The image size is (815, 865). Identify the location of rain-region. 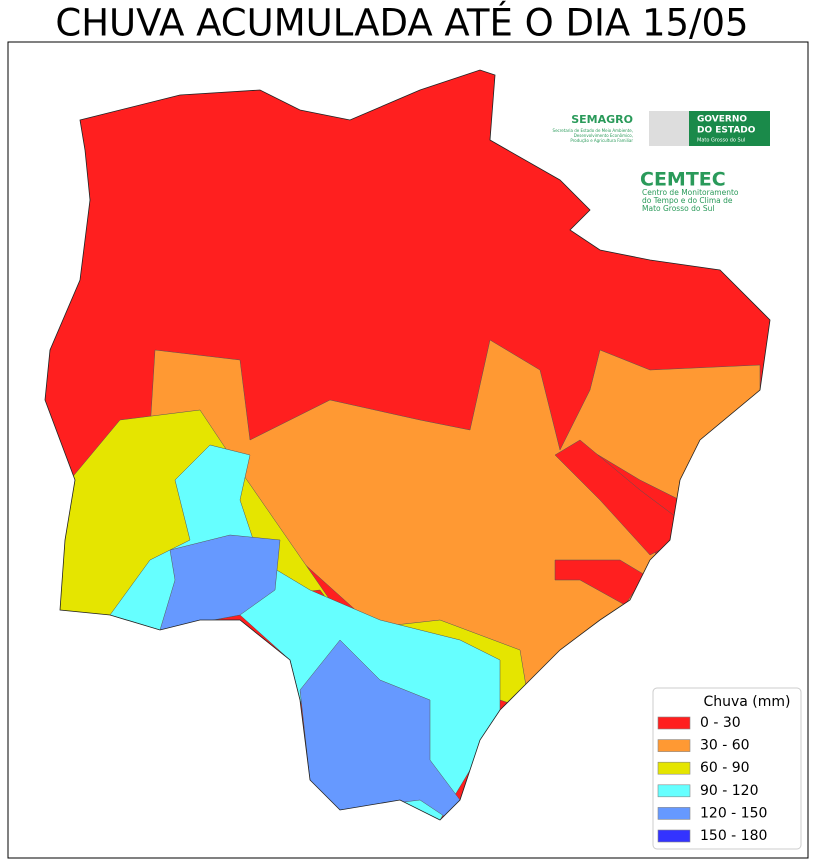
(220, 582).